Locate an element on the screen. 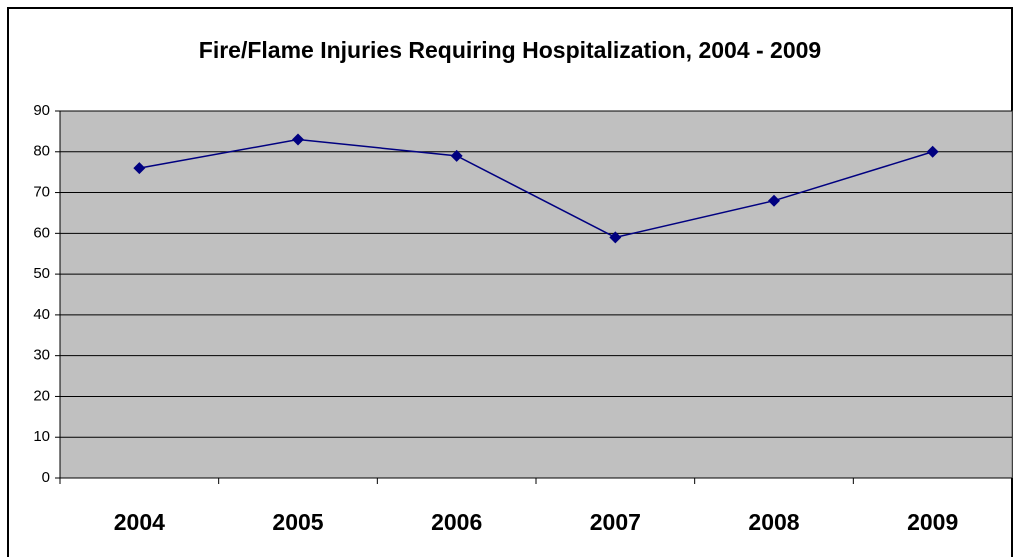 The image size is (1017, 557). y-tick-label: 50 is located at coordinates (41, 273).